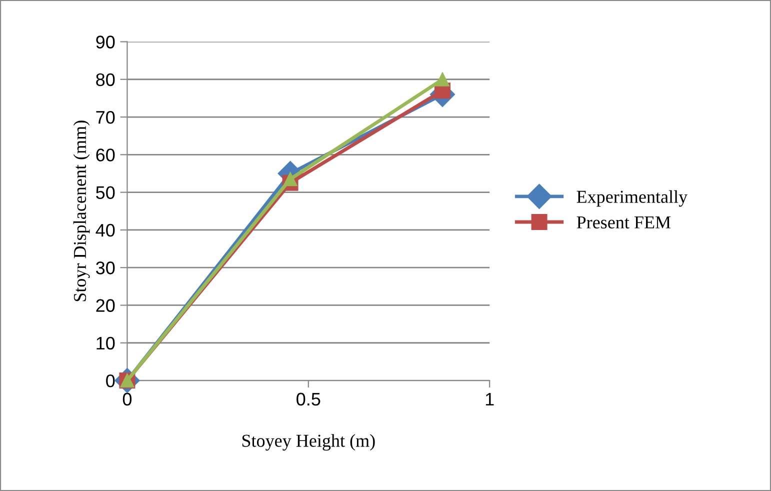  Describe the element at coordinates (105, 230) in the screenshot. I see `y-tick-label: 40` at that location.